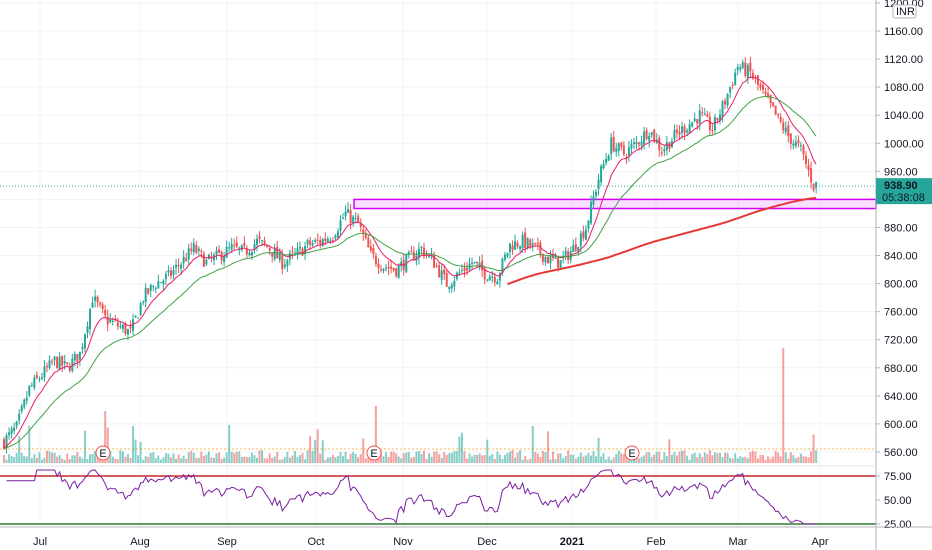  I want to click on price-tick-label: 720.00, so click(901, 341).